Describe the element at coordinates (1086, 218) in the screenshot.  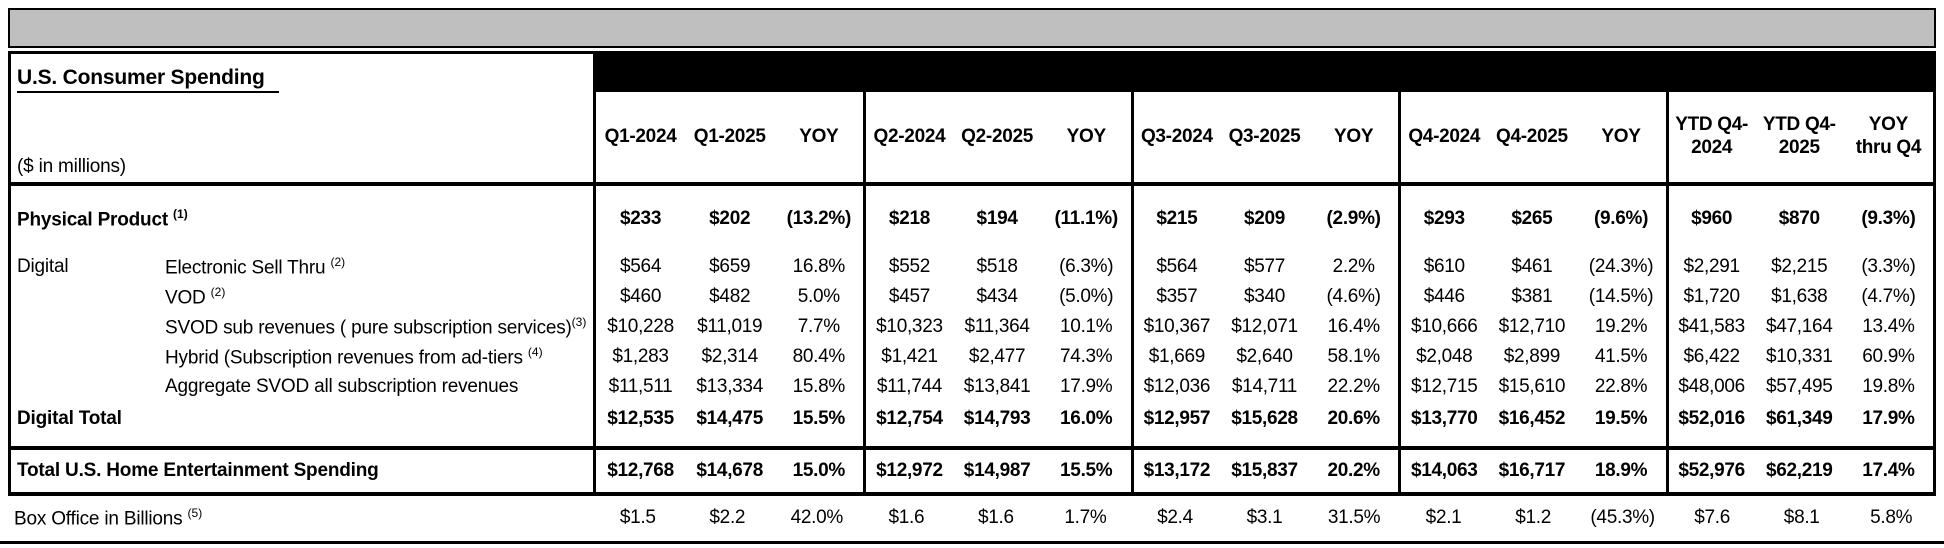
I see `data-cell: (11.1%)` at that location.